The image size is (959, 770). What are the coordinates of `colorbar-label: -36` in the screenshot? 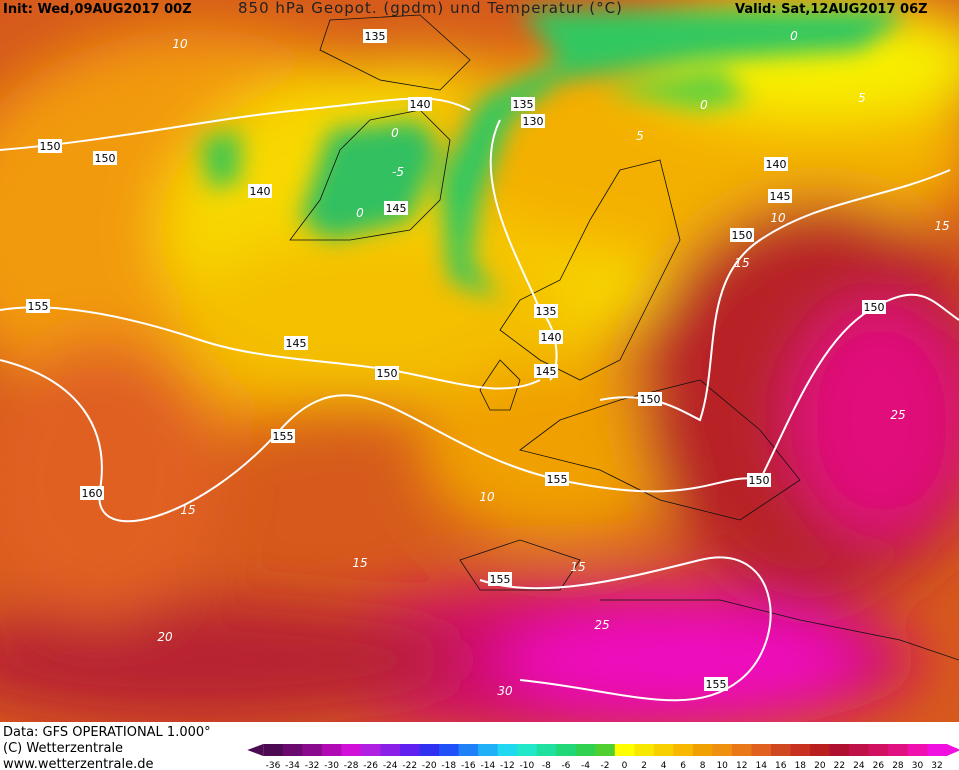 It's located at (273, 765).